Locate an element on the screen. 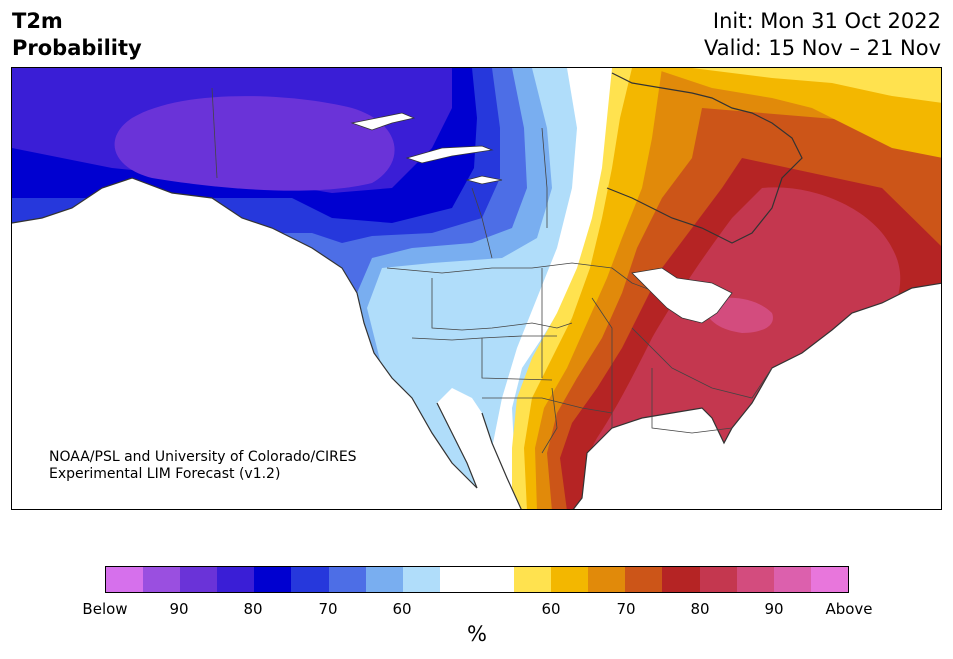 This screenshot has width=953, height=659. tick-warm-80: 80 is located at coordinates (700, 609).